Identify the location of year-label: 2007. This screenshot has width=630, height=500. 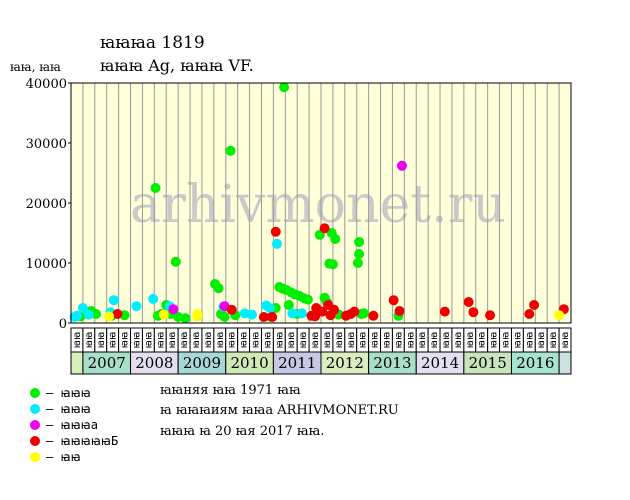
(107, 363).